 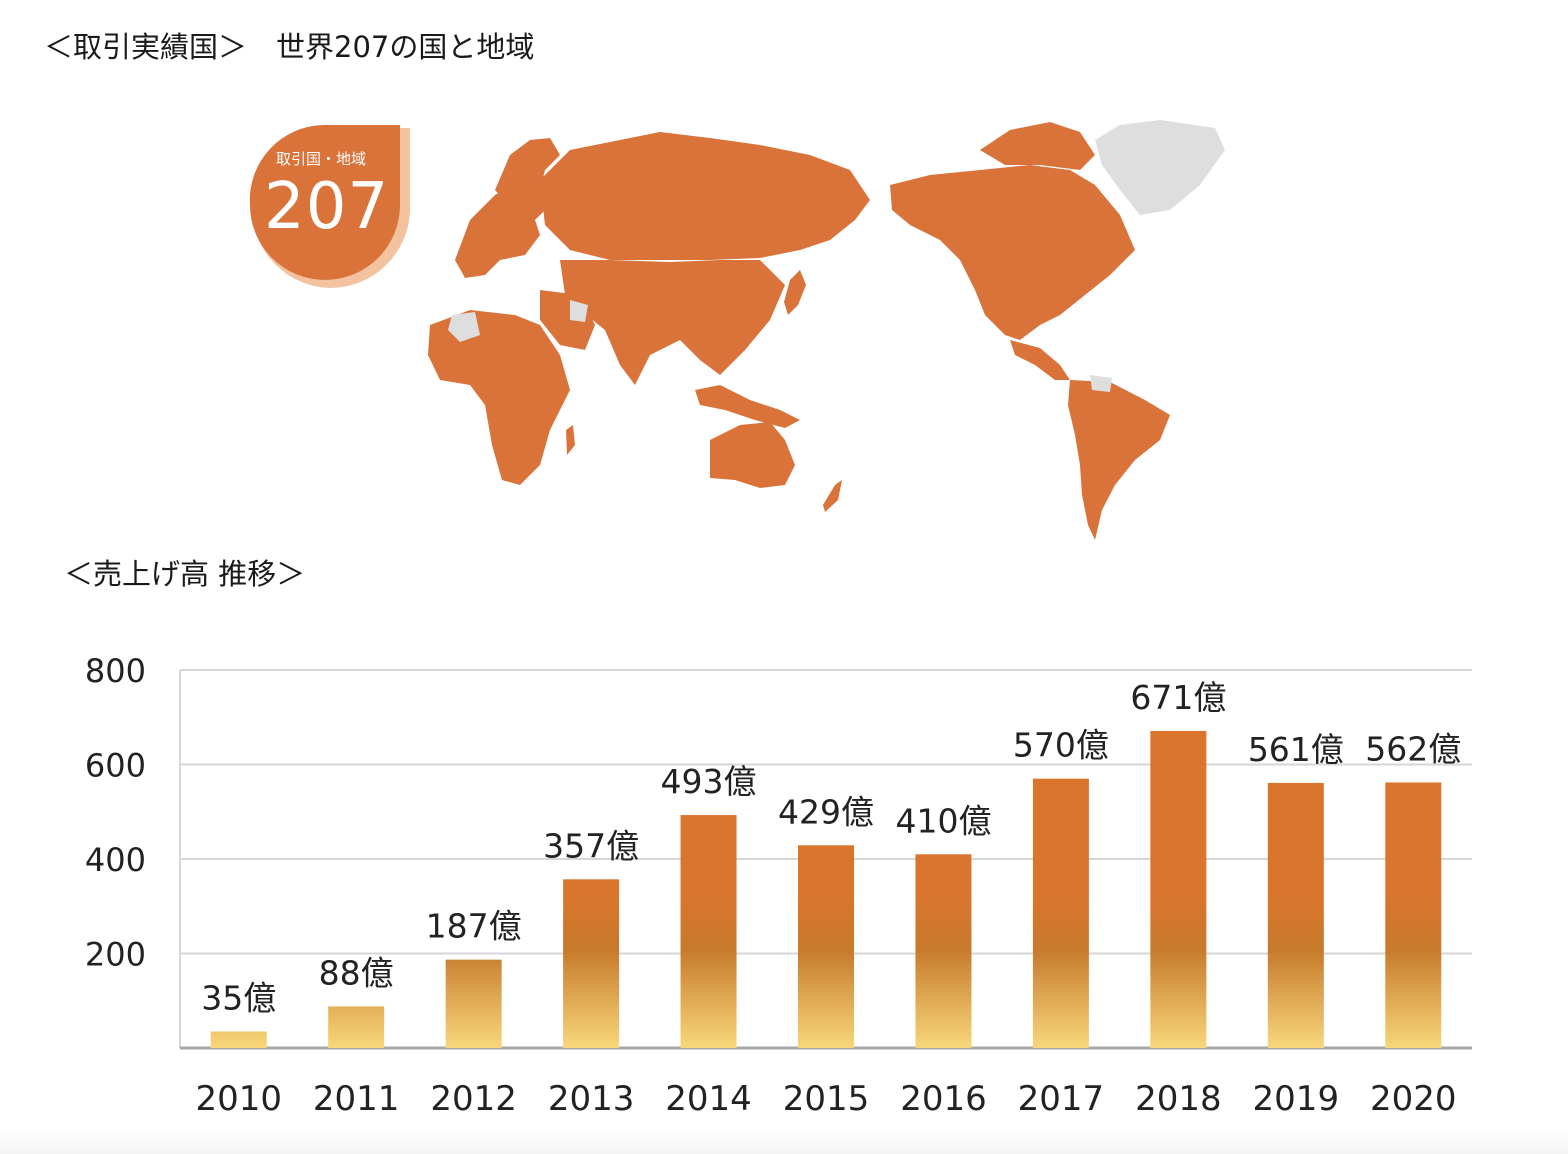 What do you see at coordinates (1295, 915) in the screenshot?
I see `bar-2019` at bounding box center [1295, 915].